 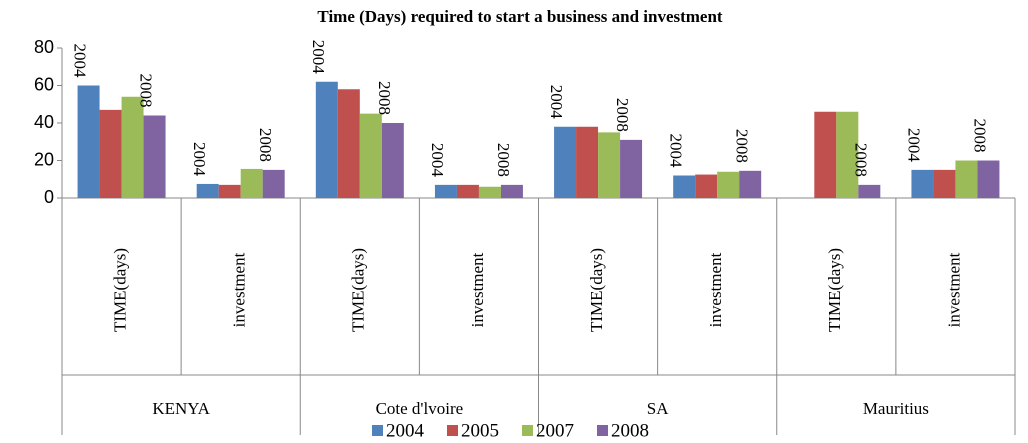 I want to click on y-tick-label: 40, so click(x=44, y=122).